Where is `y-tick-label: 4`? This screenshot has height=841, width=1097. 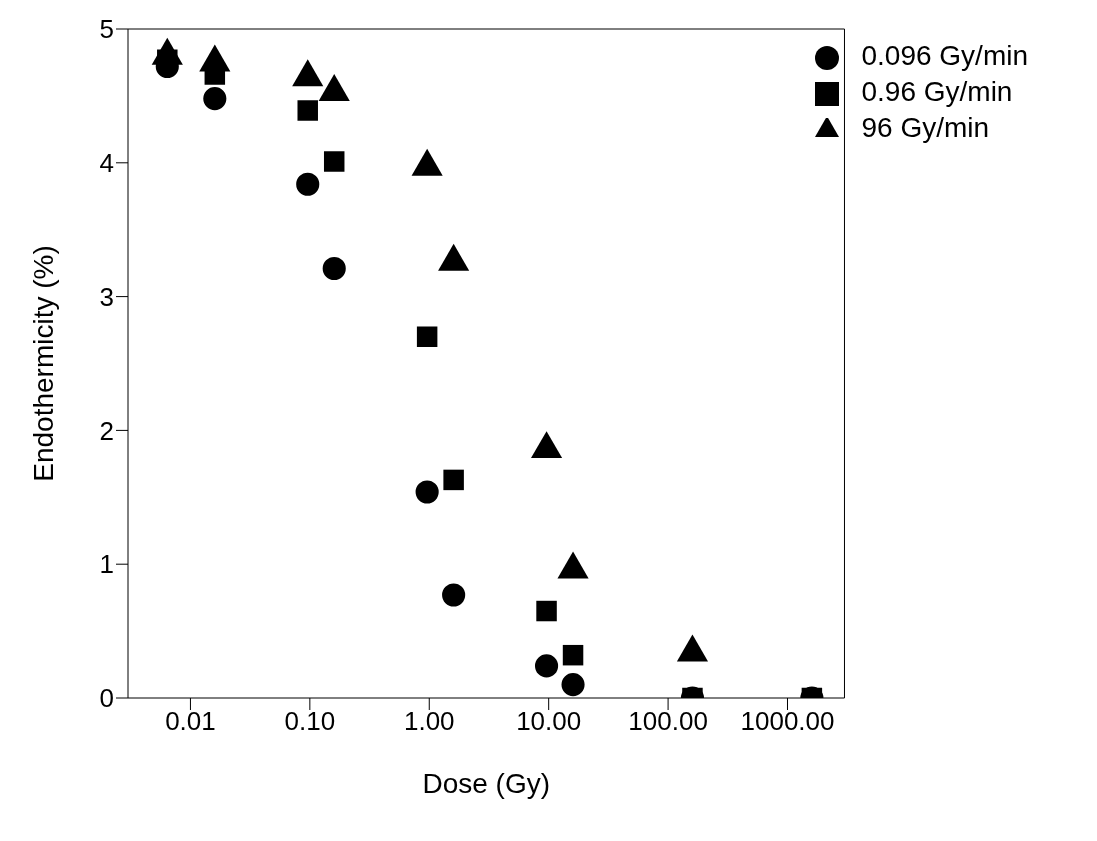 y-tick-label: 4 is located at coordinates (106, 163).